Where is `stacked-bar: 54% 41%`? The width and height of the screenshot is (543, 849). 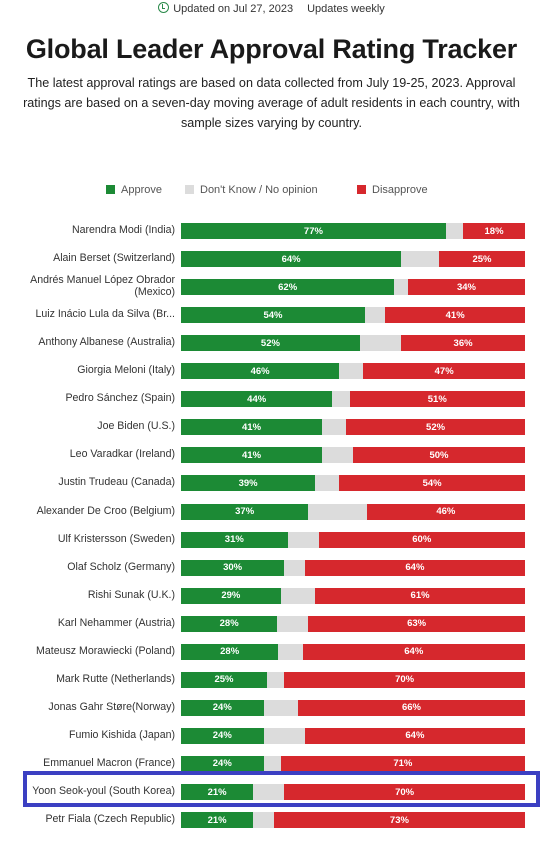 stacked-bar: 54% 41% is located at coordinates (353, 315).